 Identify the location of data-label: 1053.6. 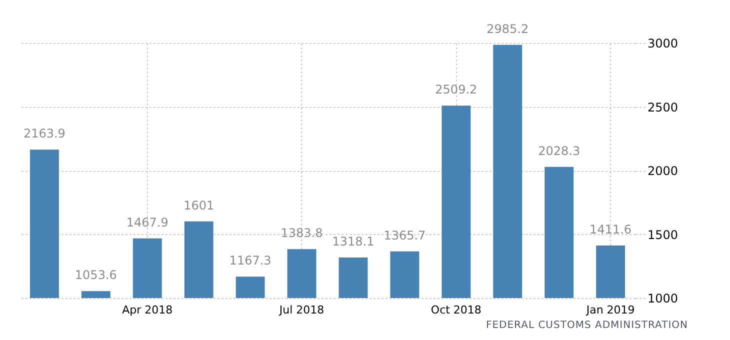
(95, 275).